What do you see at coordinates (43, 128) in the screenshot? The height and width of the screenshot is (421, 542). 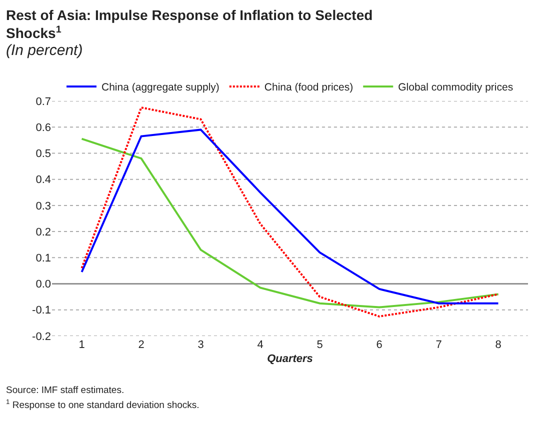 I see `y-tick-label: 0.6` at bounding box center [43, 128].